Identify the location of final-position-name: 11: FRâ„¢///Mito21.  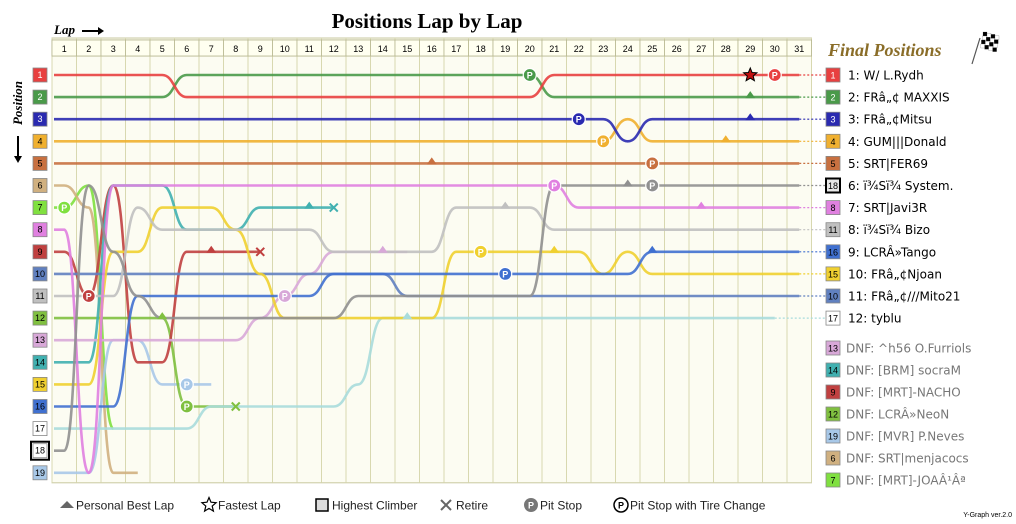
(904, 297).